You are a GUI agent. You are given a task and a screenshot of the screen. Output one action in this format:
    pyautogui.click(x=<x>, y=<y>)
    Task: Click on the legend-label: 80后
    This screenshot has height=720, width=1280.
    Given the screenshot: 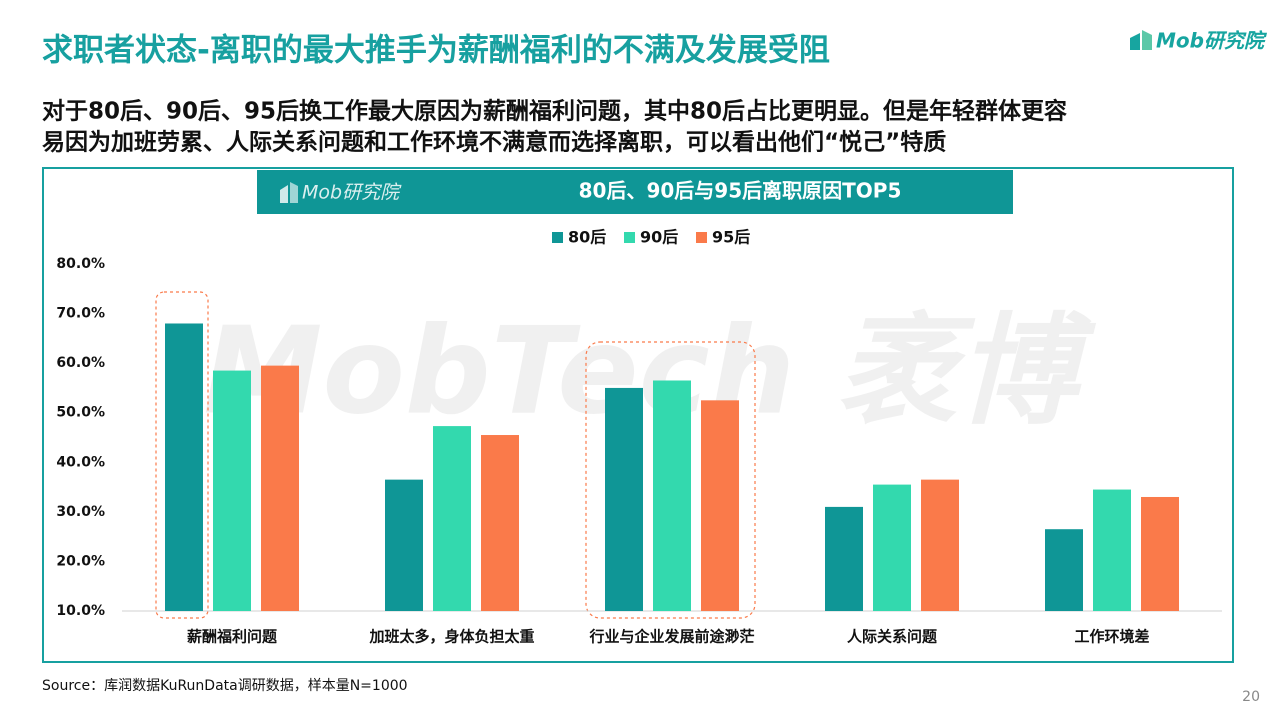 What is the action you would take?
    pyautogui.click(x=587, y=237)
    